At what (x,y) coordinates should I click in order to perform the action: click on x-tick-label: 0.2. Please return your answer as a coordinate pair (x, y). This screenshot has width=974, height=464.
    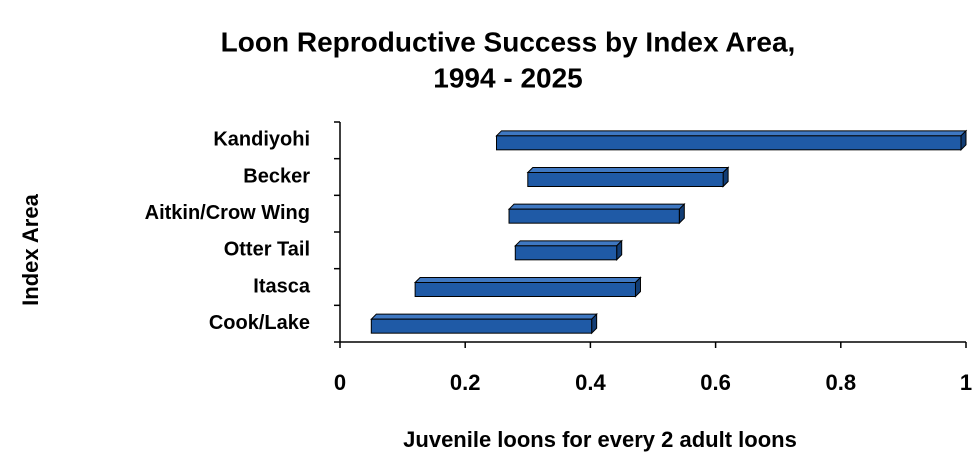
    Looking at the image, I should click on (465, 382).